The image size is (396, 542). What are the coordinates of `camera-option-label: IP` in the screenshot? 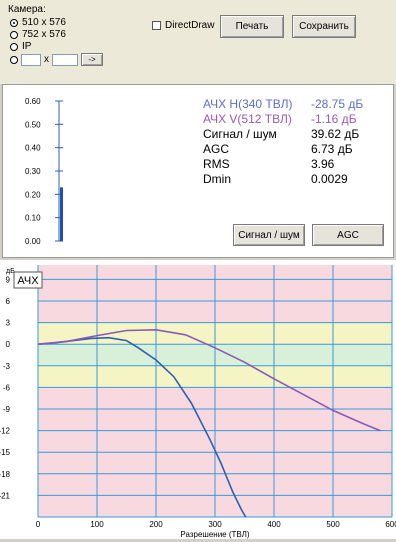 It's located at (27, 46).